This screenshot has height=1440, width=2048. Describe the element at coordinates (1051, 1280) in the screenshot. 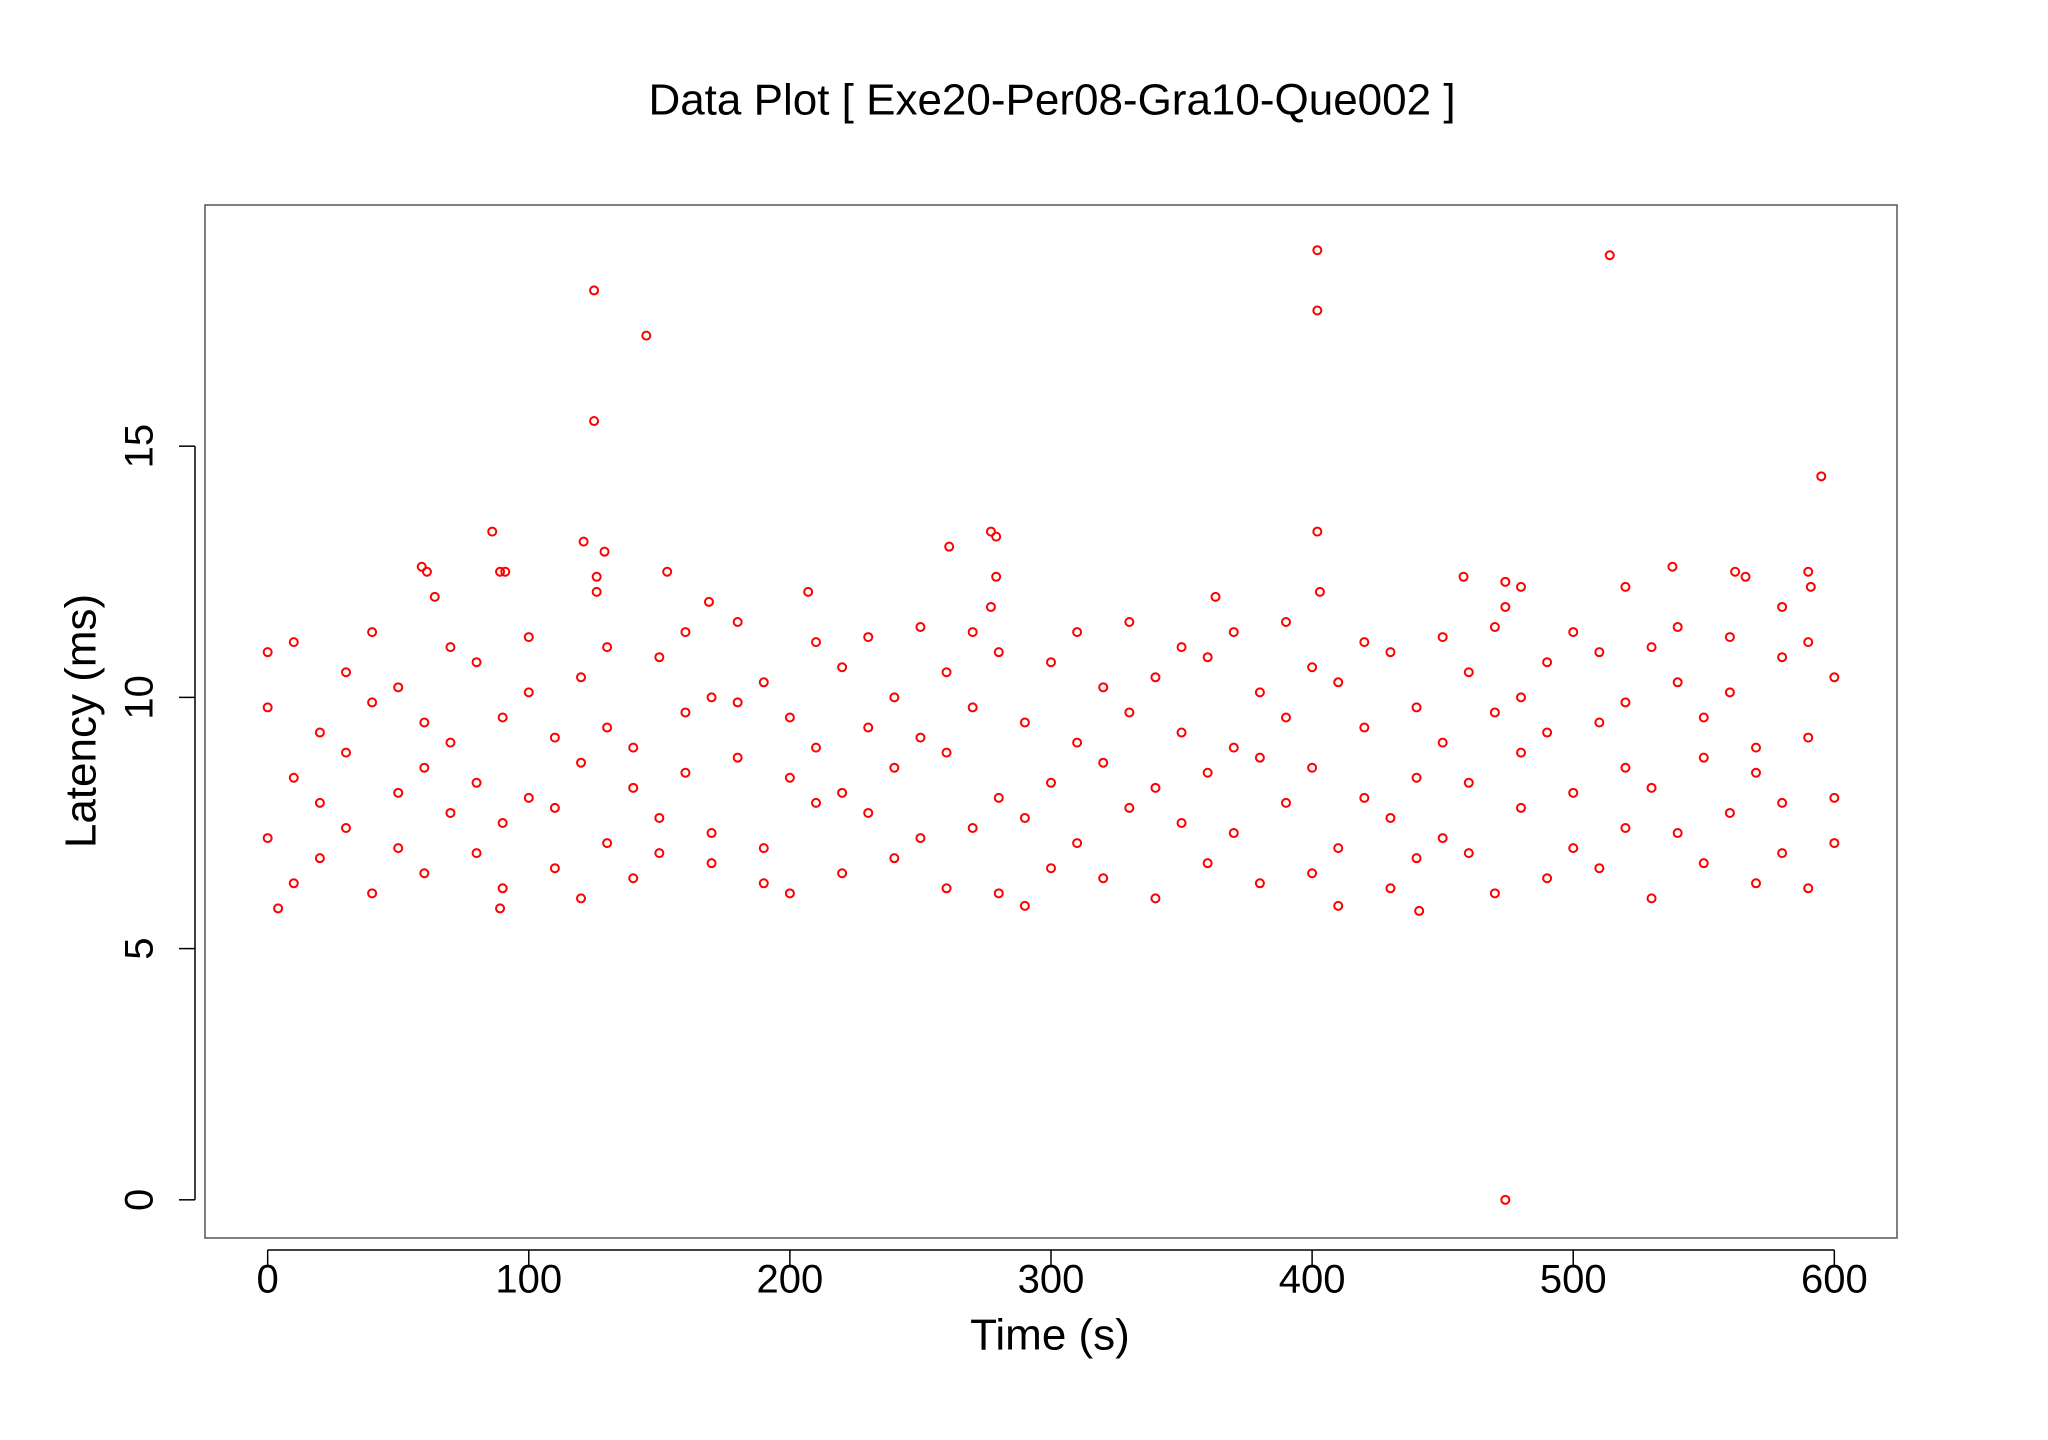

I see `x-tick-label: 300` at that location.